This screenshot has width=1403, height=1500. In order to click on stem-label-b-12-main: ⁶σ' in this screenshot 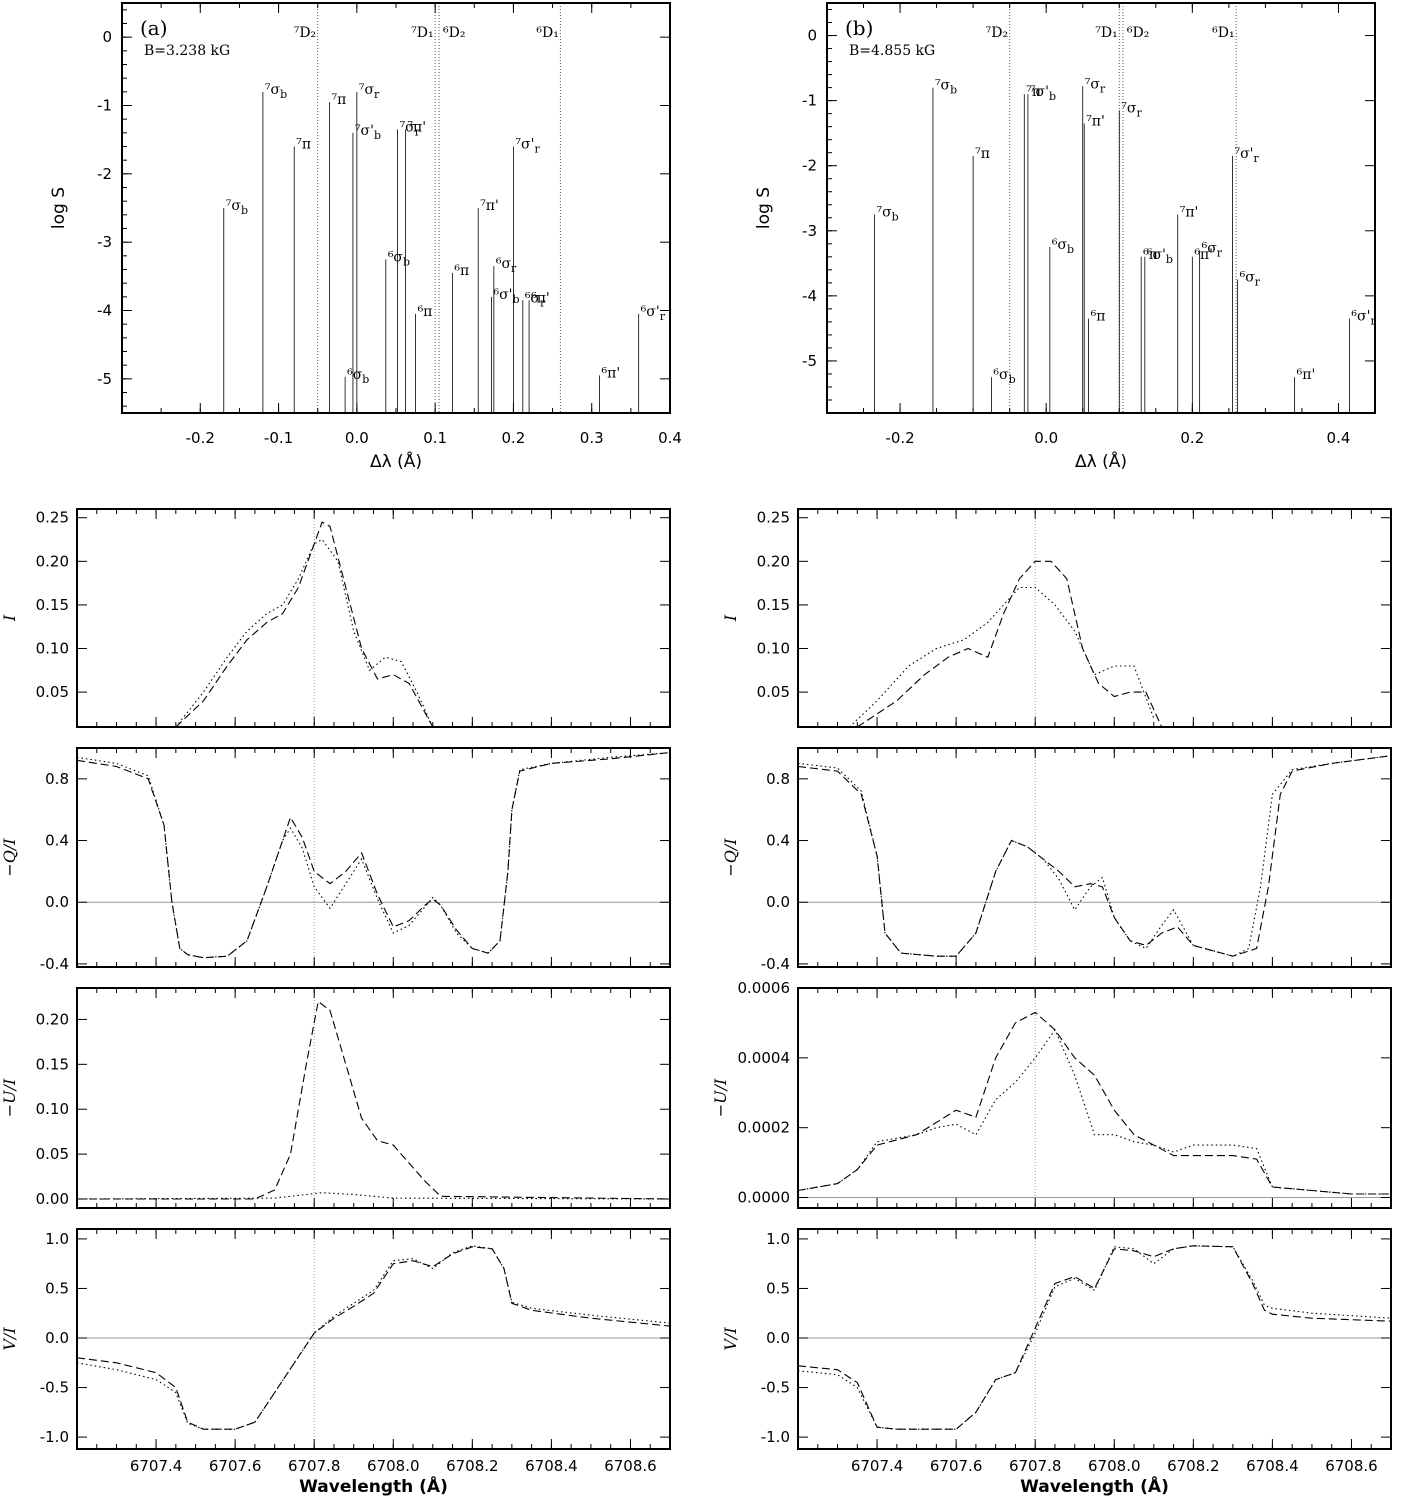, I will do `click(1156, 255)`.